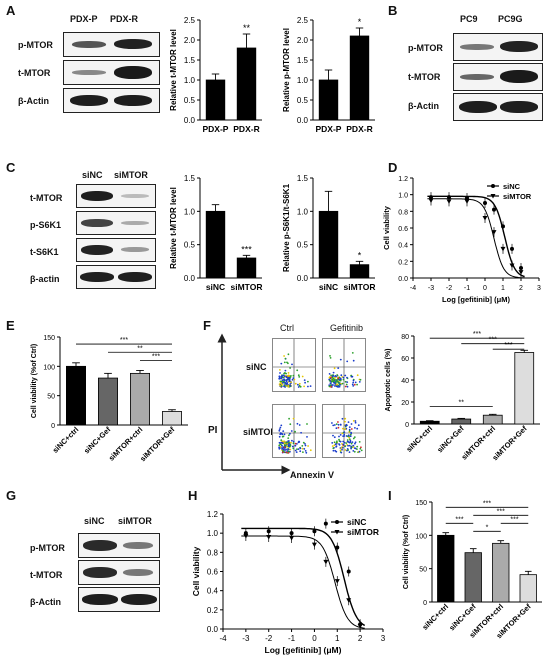  Describe the element at coordinates (388, 379) in the screenshot. I see `y-axis-label: Apoptotic cells (%)` at that location.